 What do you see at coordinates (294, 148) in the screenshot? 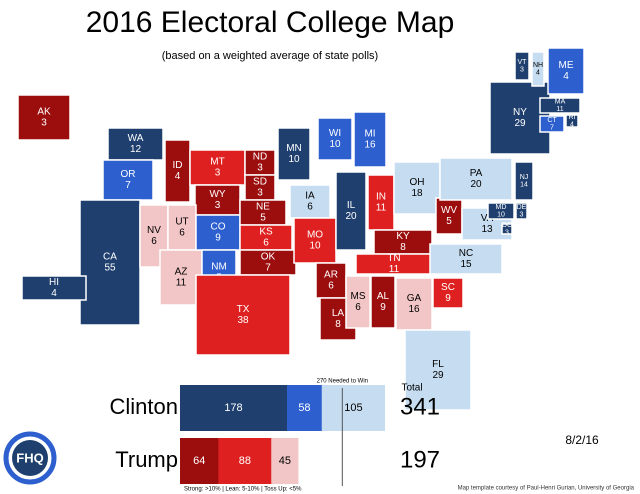
I see `state-abbr: MN` at bounding box center [294, 148].